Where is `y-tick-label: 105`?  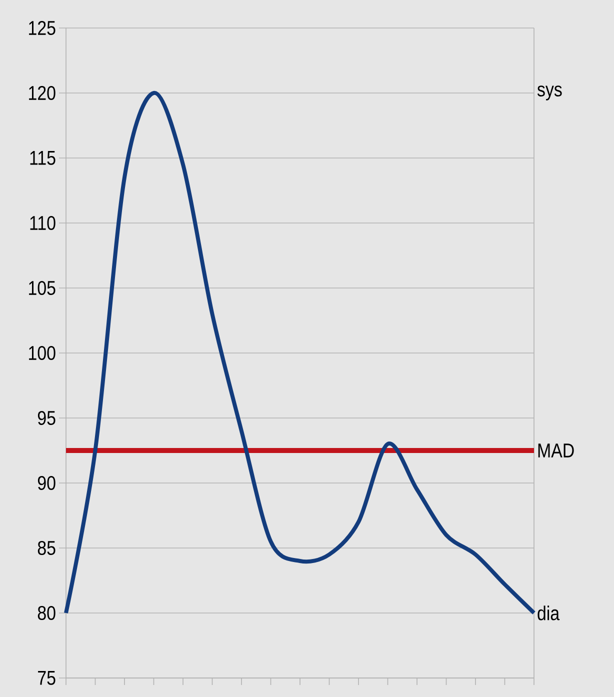 y-tick-label: 105 is located at coordinates (42, 288).